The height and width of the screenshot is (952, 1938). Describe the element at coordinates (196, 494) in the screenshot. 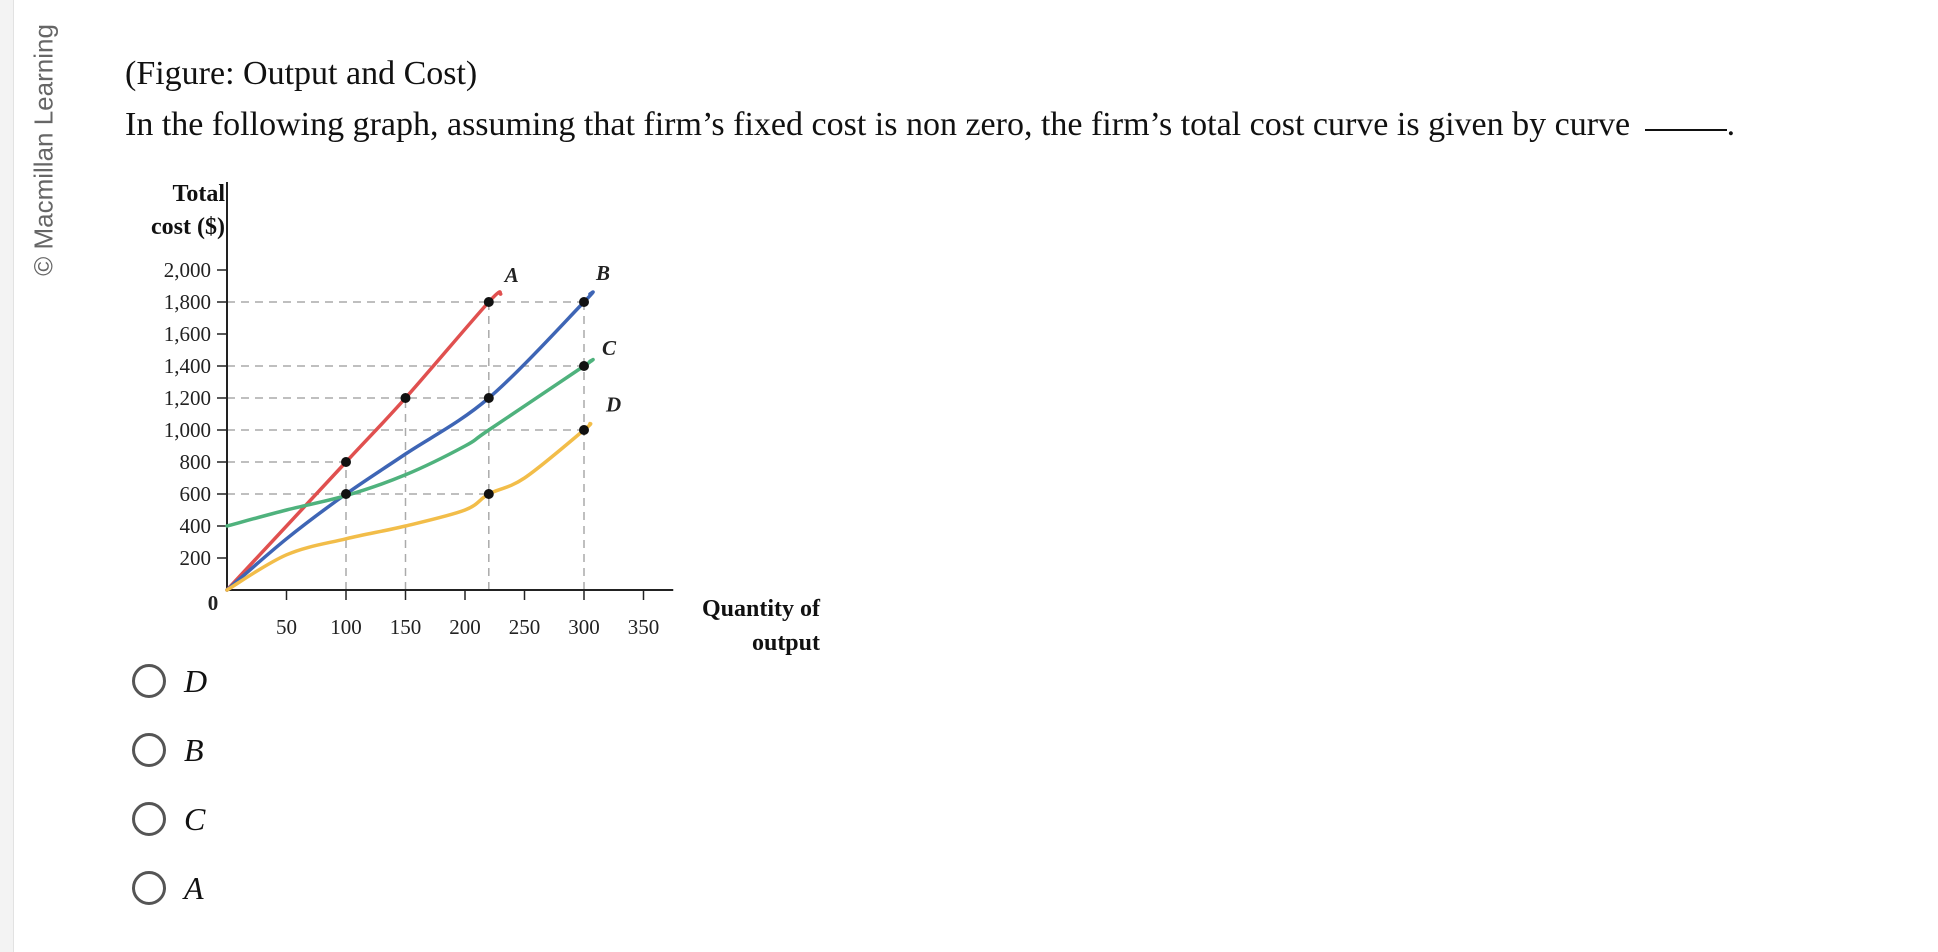

I see `y-tick-label: 600` at that location.